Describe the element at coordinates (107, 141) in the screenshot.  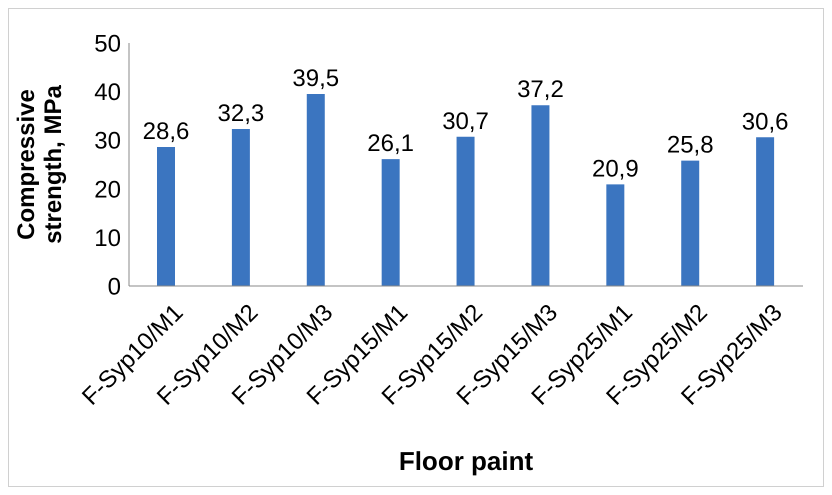
I see `y-tick-label: 30` at that location.